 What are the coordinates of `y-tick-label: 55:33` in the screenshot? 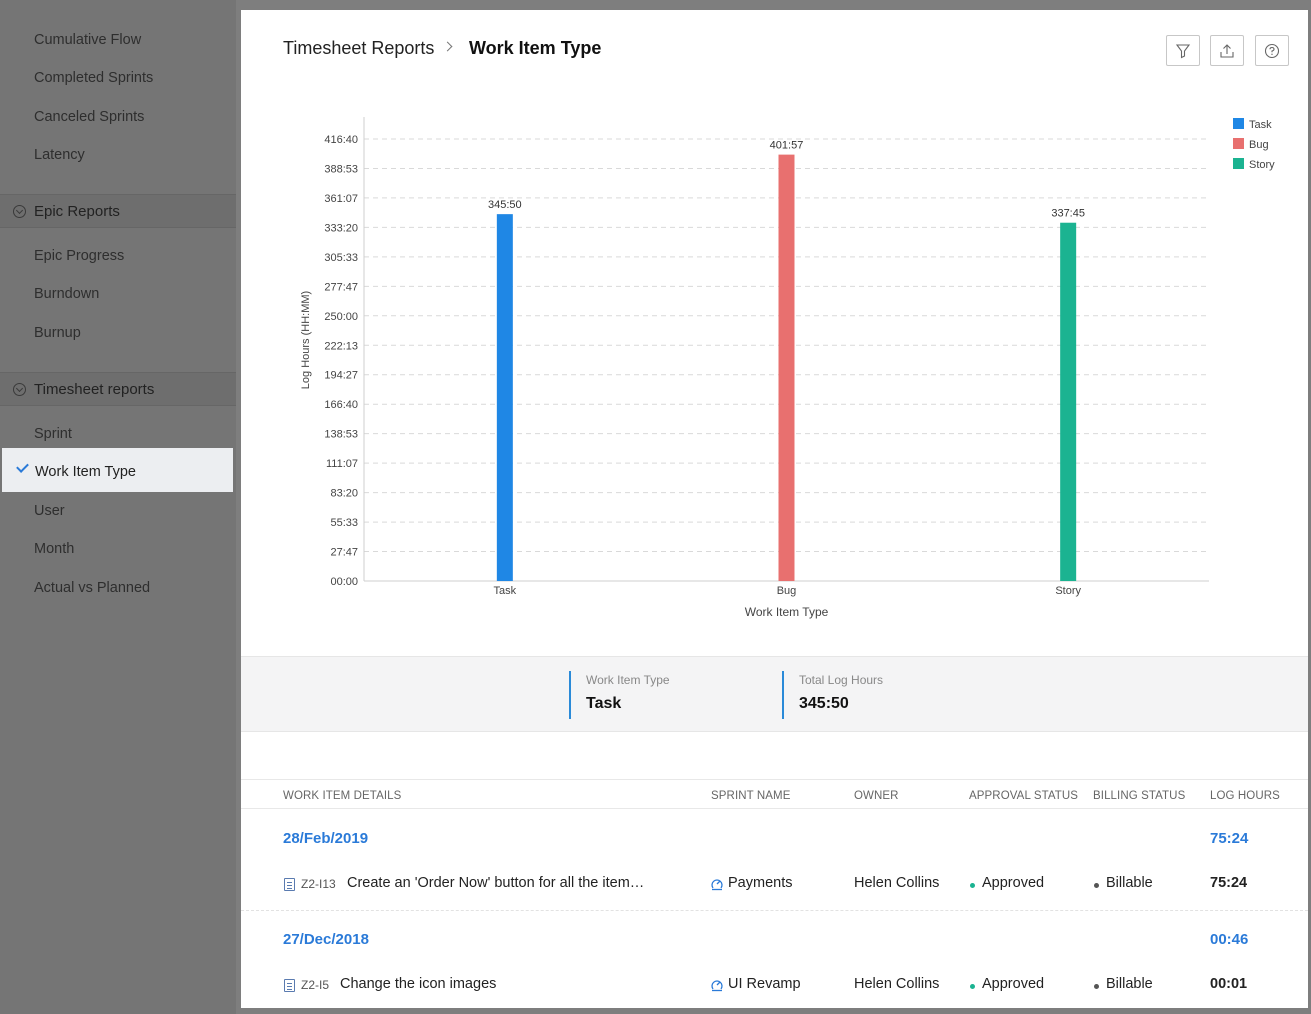 It's located at (344, 523).